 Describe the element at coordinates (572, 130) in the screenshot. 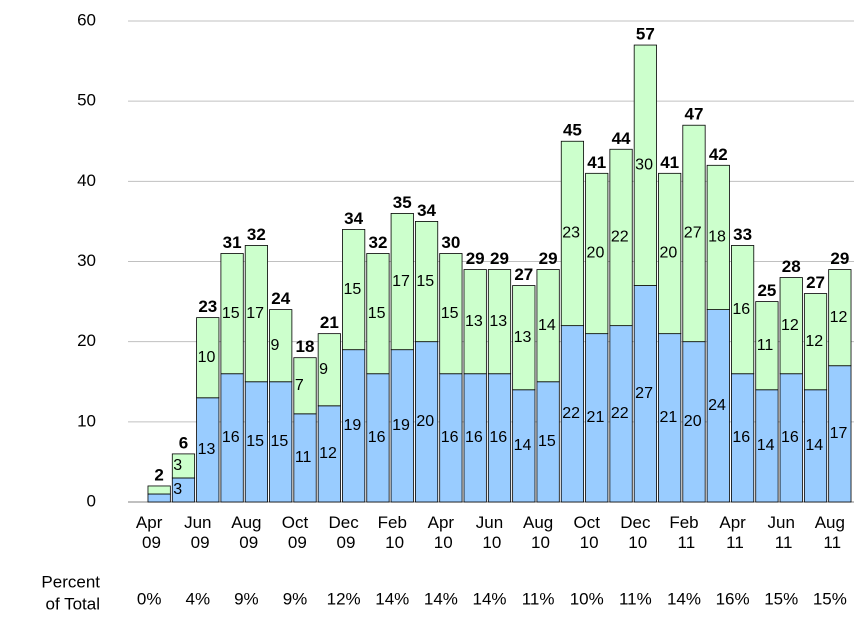

I see `total-label: 45` at that location.